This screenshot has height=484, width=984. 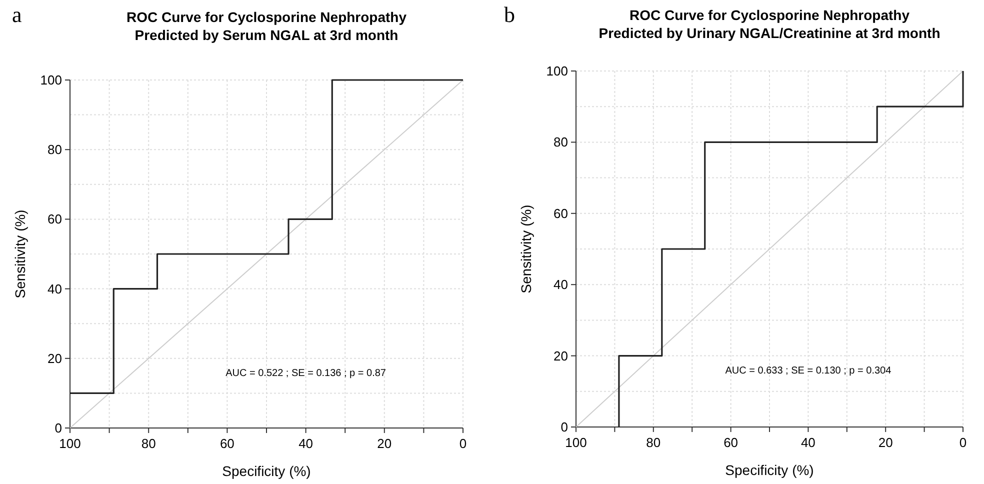 What do you see at coordinates (769, 24) in the screenshot?
I see `chart-title: ROC Curve for Cyclosporine Nephropathy Predicted by Urinary NGAL/Creatinine at 3rd month` at bounding box center [769, 24].